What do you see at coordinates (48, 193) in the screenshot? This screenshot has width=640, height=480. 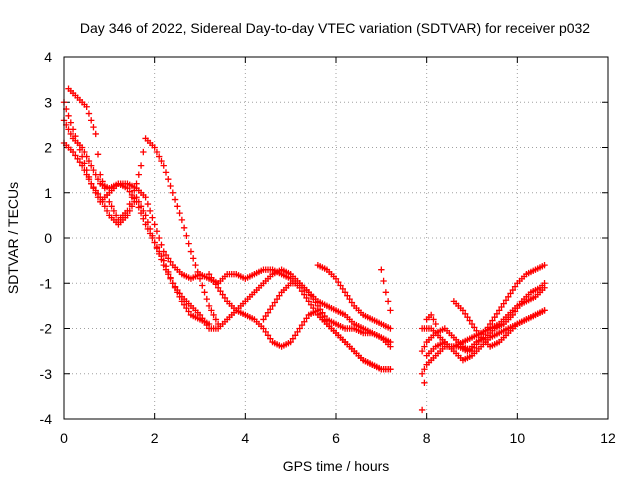 I see `y-tick-label: 1` at bounding box center [48, 193].